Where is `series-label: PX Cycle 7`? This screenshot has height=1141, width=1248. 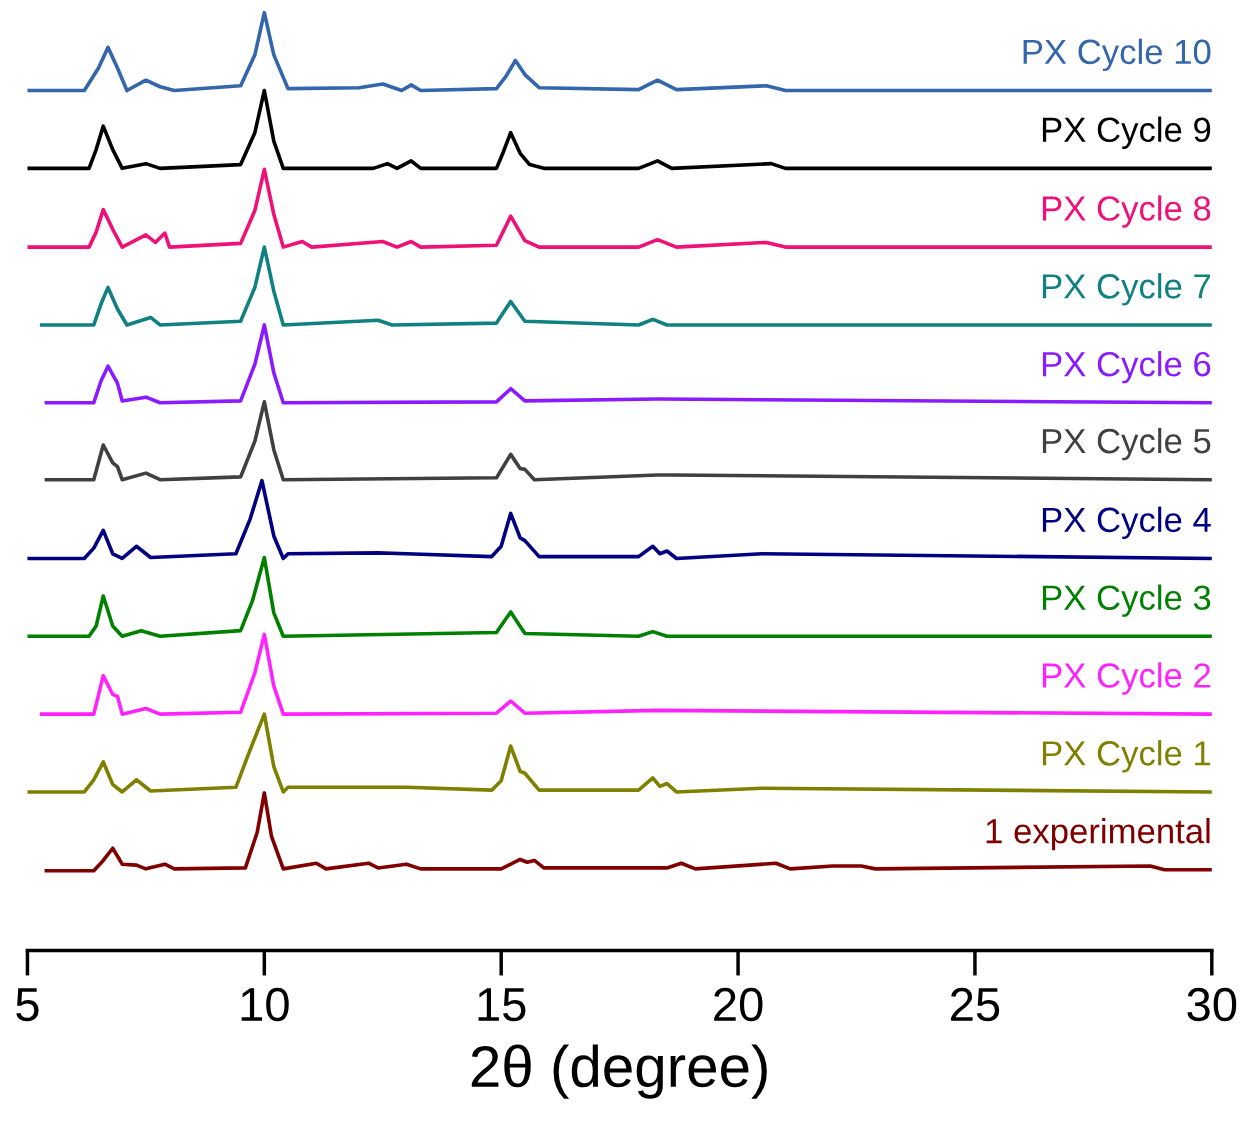 series-label: PX Cycle 7 is located at coordinates (1126, 289).